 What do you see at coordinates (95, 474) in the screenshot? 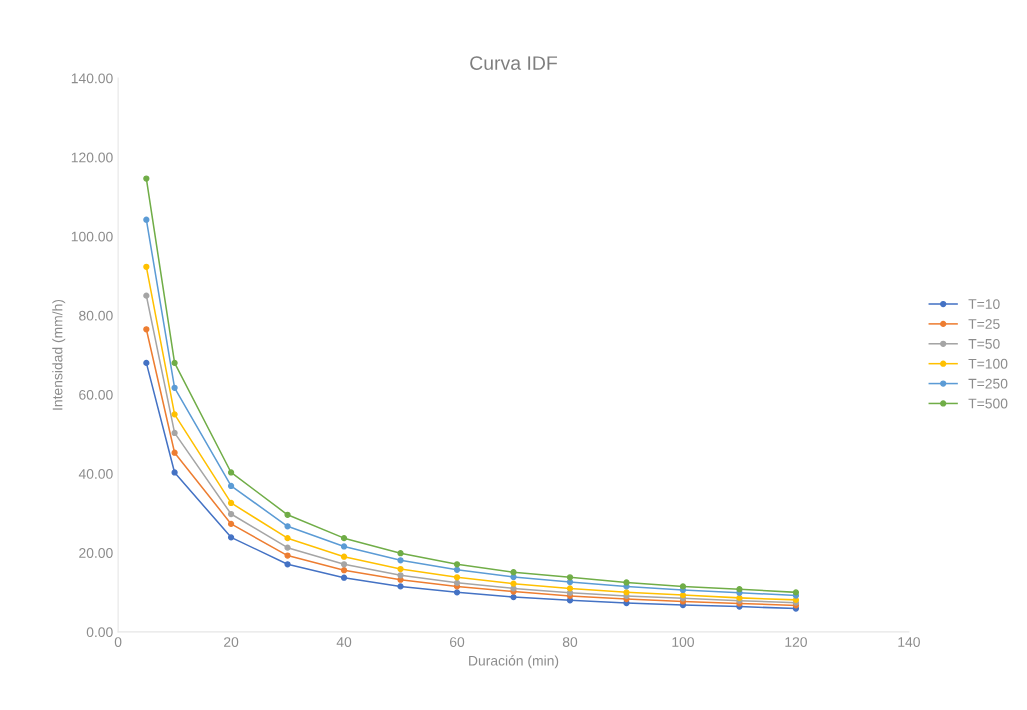
I see `y-tick-label: 40.00` at bounding box center [95, 474].